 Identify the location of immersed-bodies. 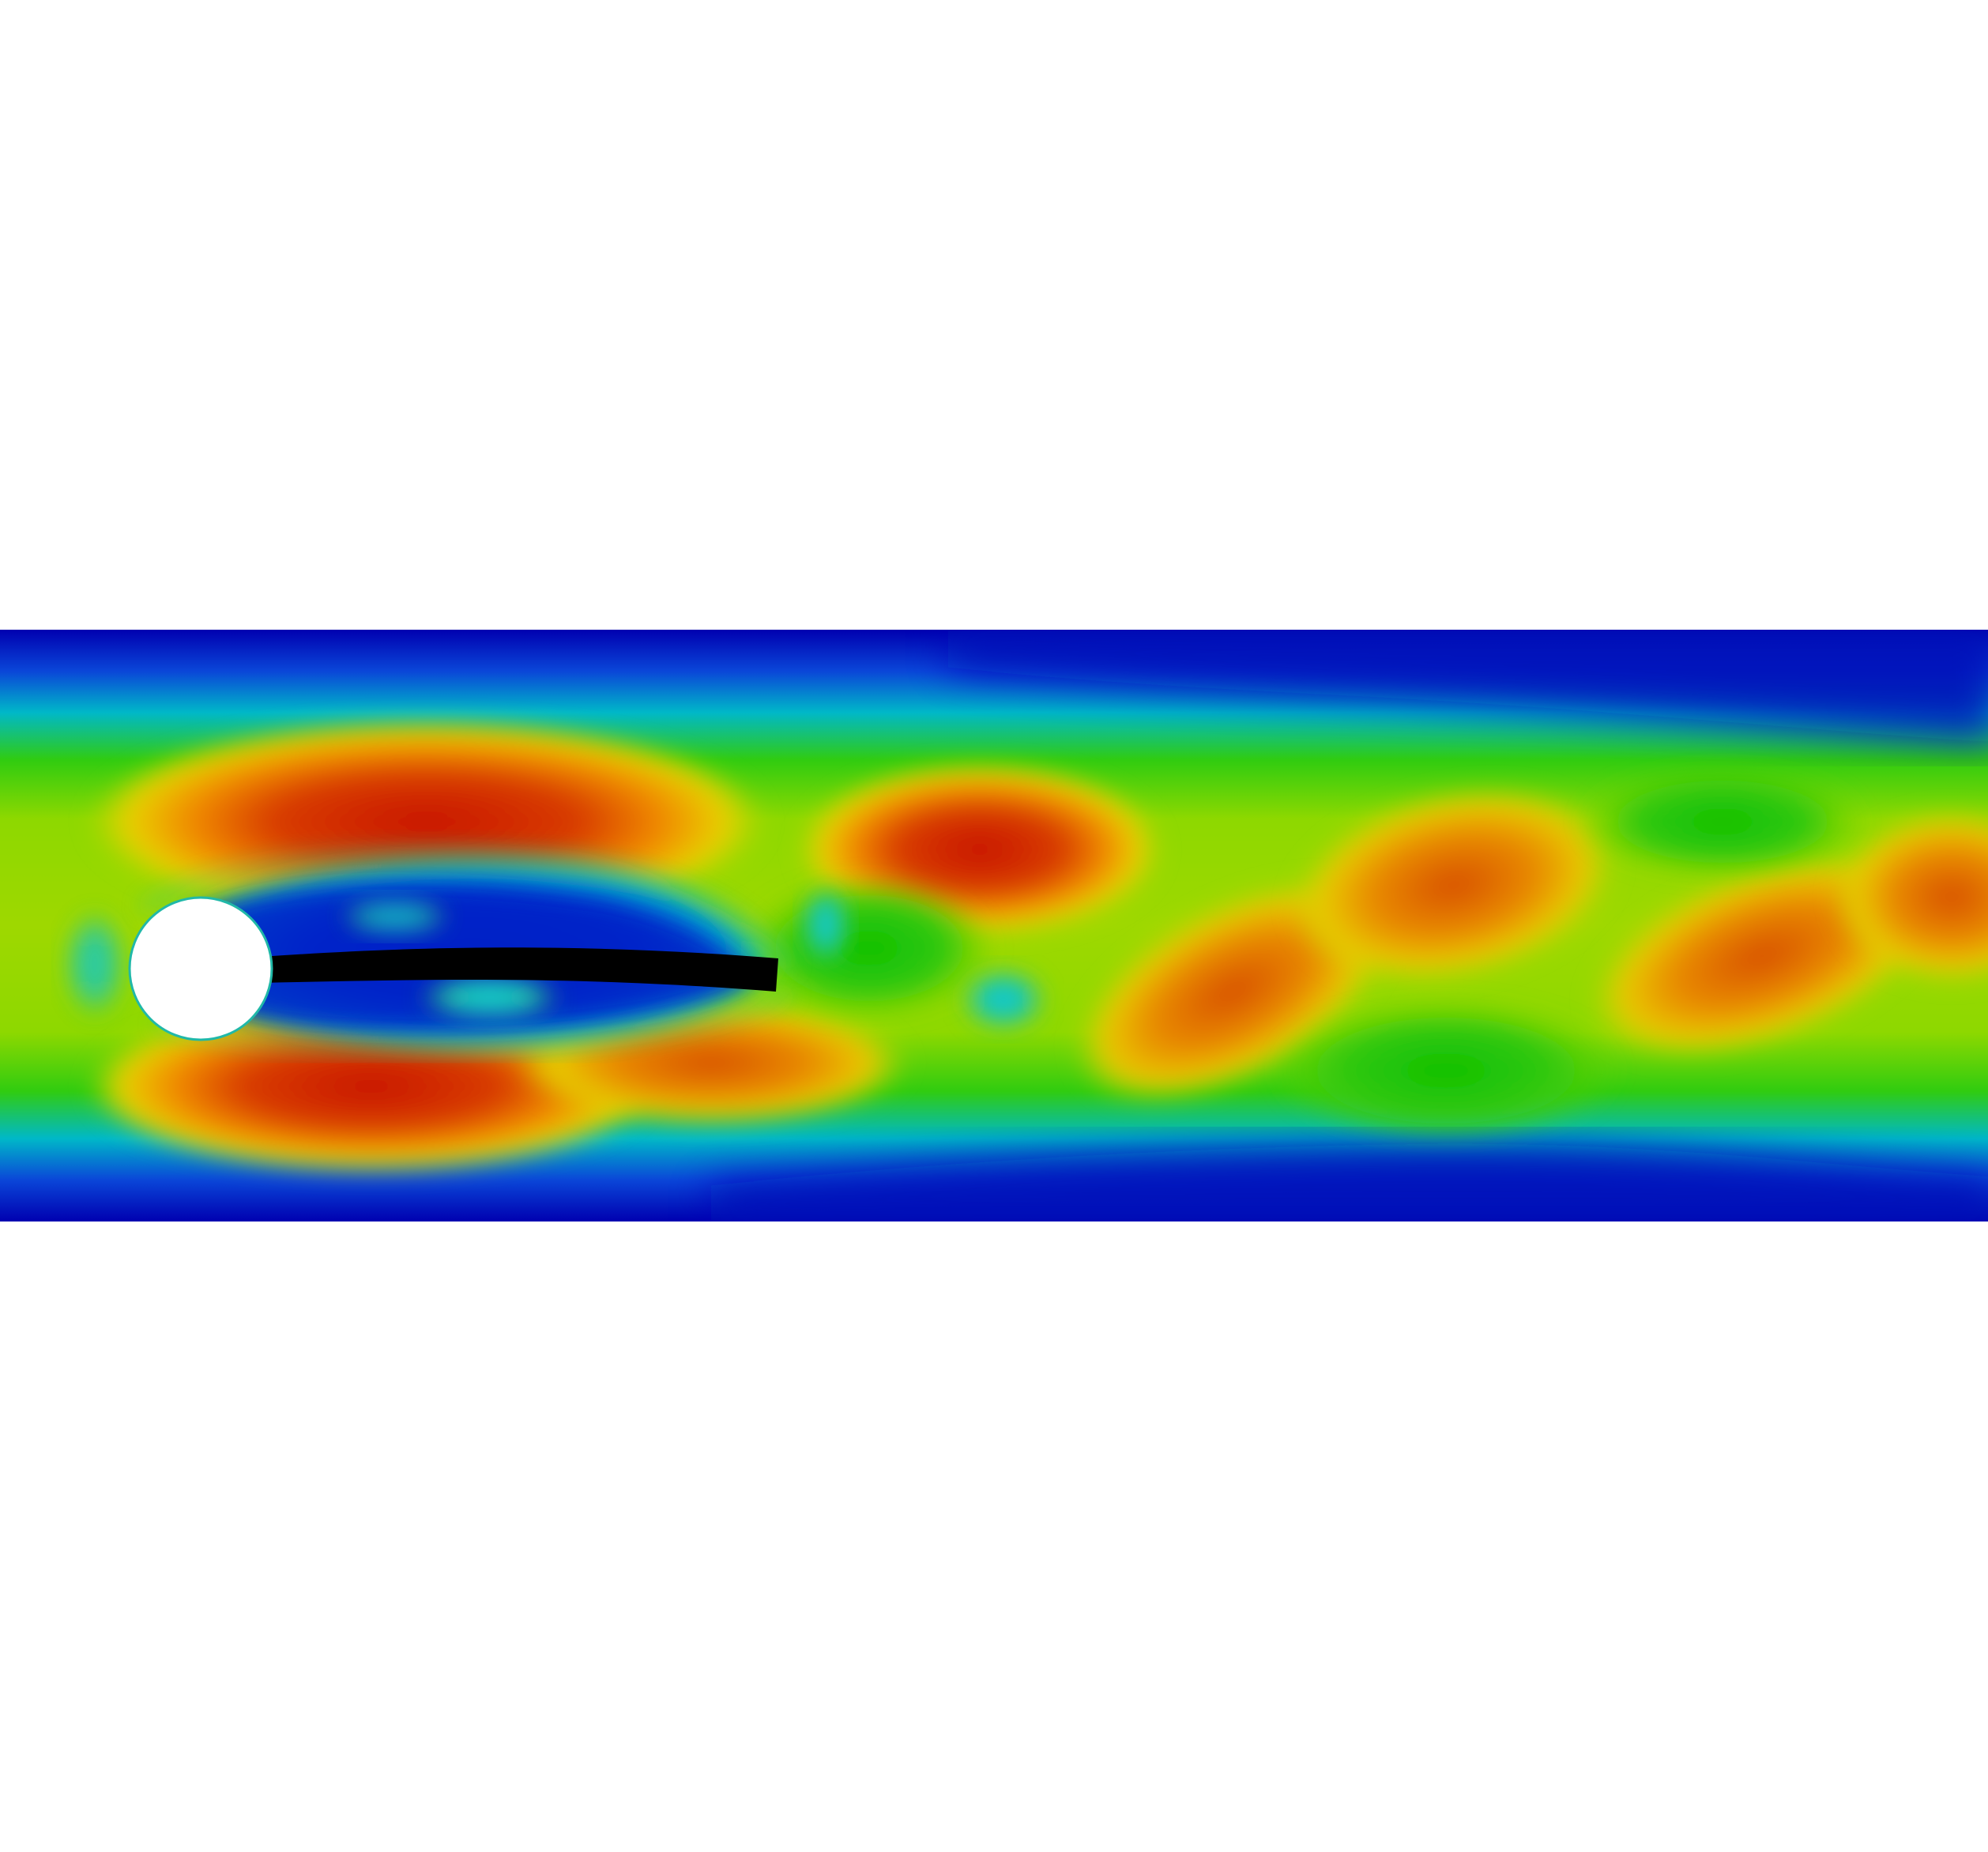
(453, 968).